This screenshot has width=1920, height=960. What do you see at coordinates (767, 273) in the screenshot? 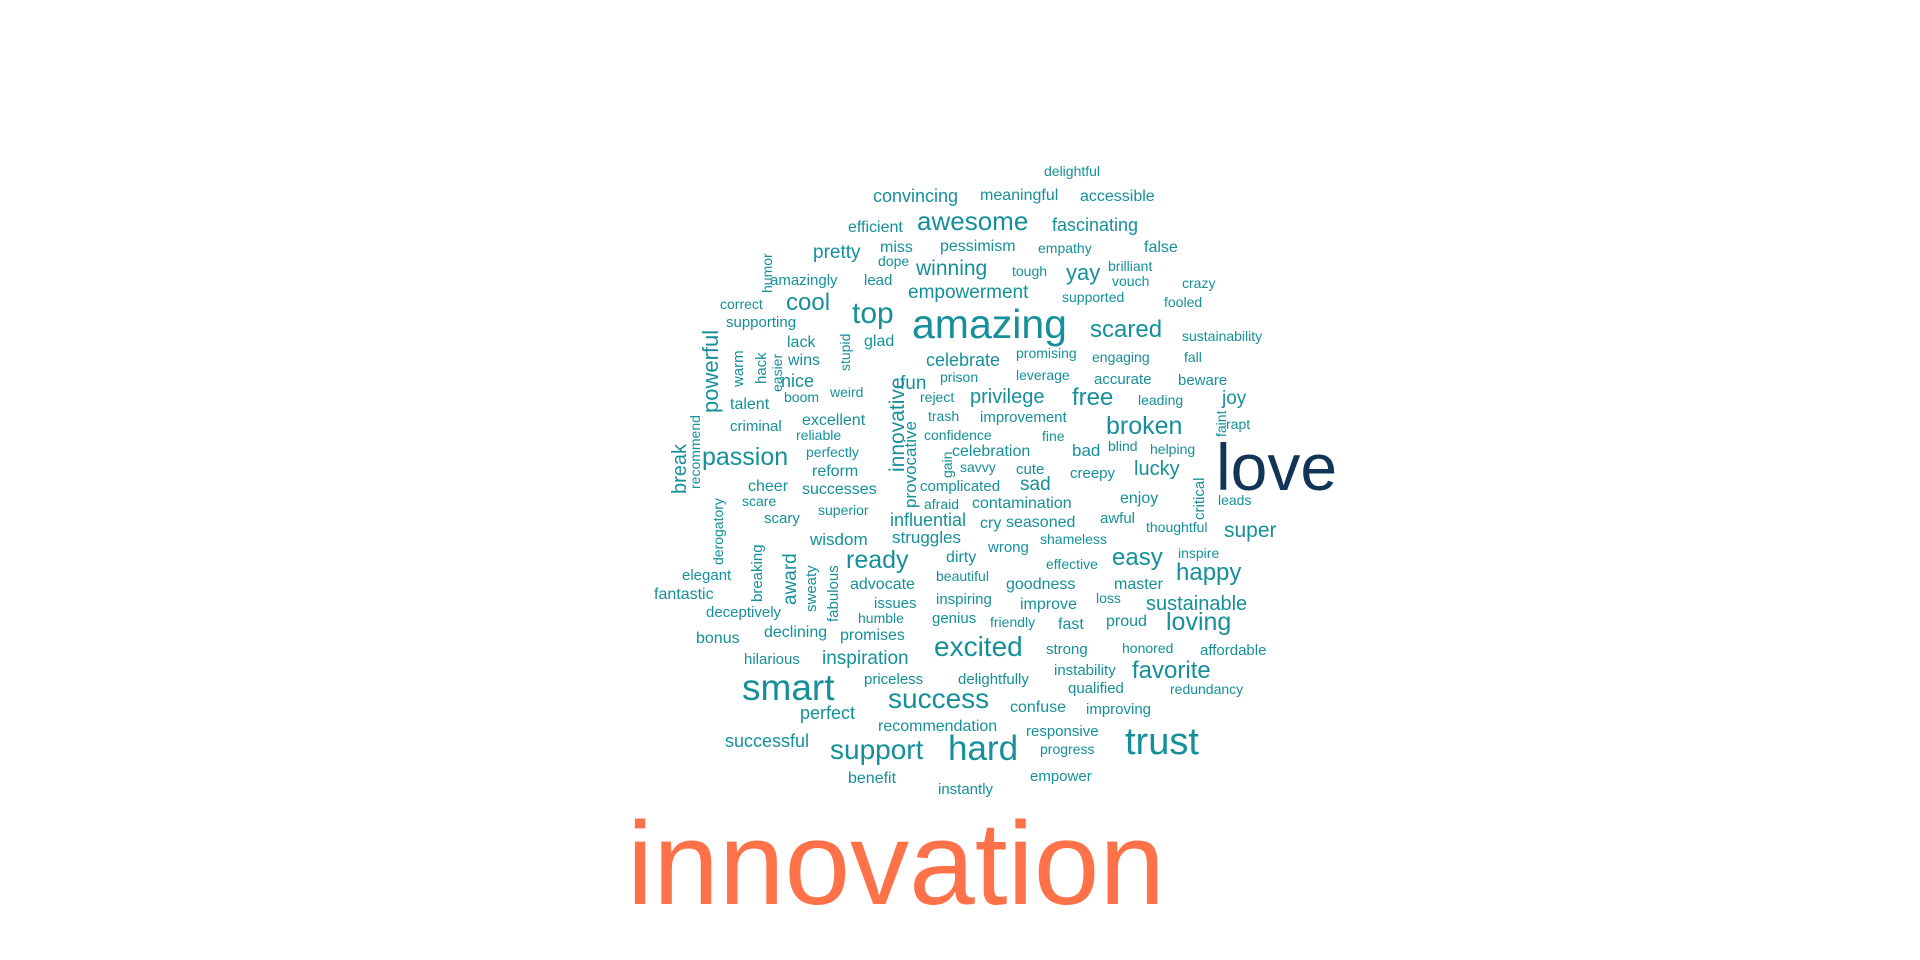
I see `word-humor: humor` at bounding box center [767, 273].